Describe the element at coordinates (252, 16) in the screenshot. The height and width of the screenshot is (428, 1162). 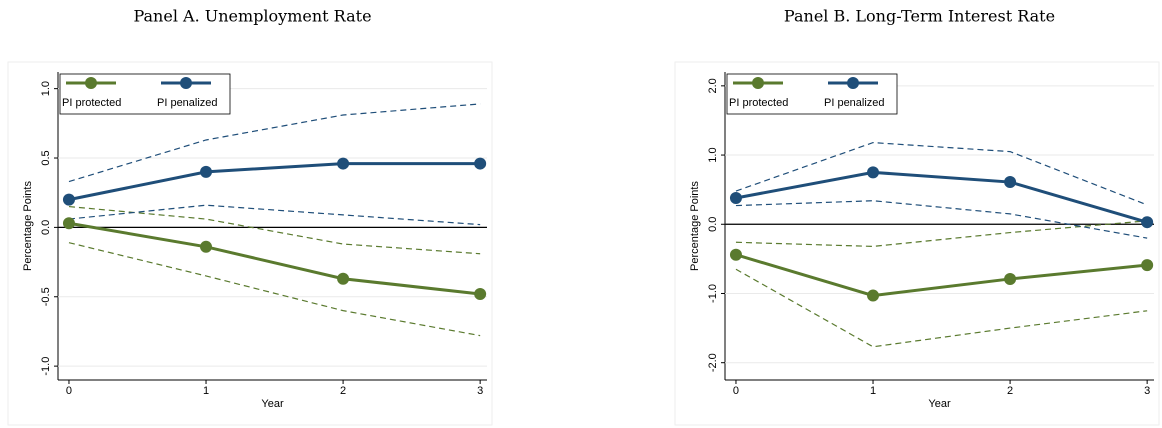
I see `panel-title: Panel A. Unemployment Rate` at that location.